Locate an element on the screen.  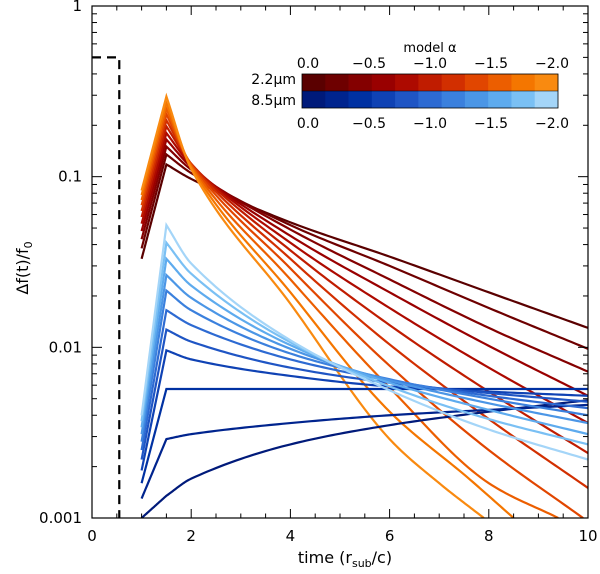
y-tick-label: 0.01 is located at coordinates (65, 347).